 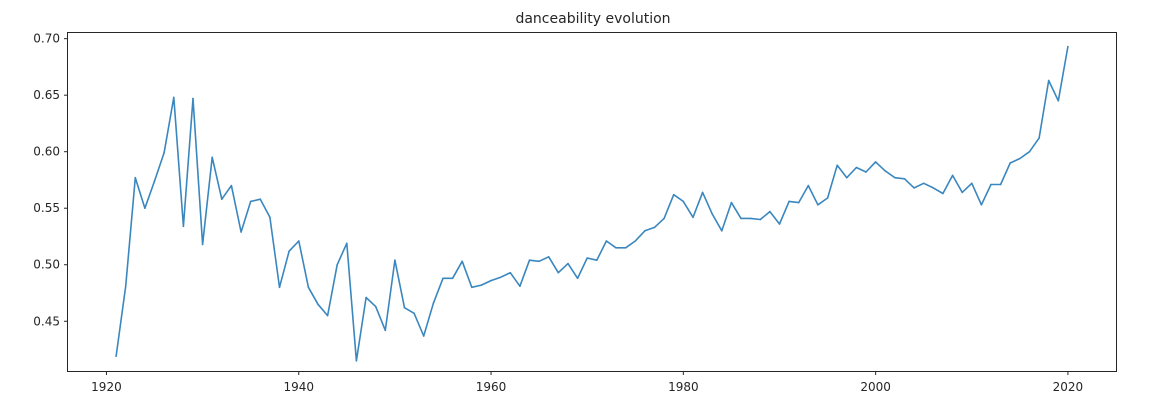 What do you see at coordinates (683, 387) in the screenshot?
I see `x-tick-label: 1980` at bounding box center [683, 387].